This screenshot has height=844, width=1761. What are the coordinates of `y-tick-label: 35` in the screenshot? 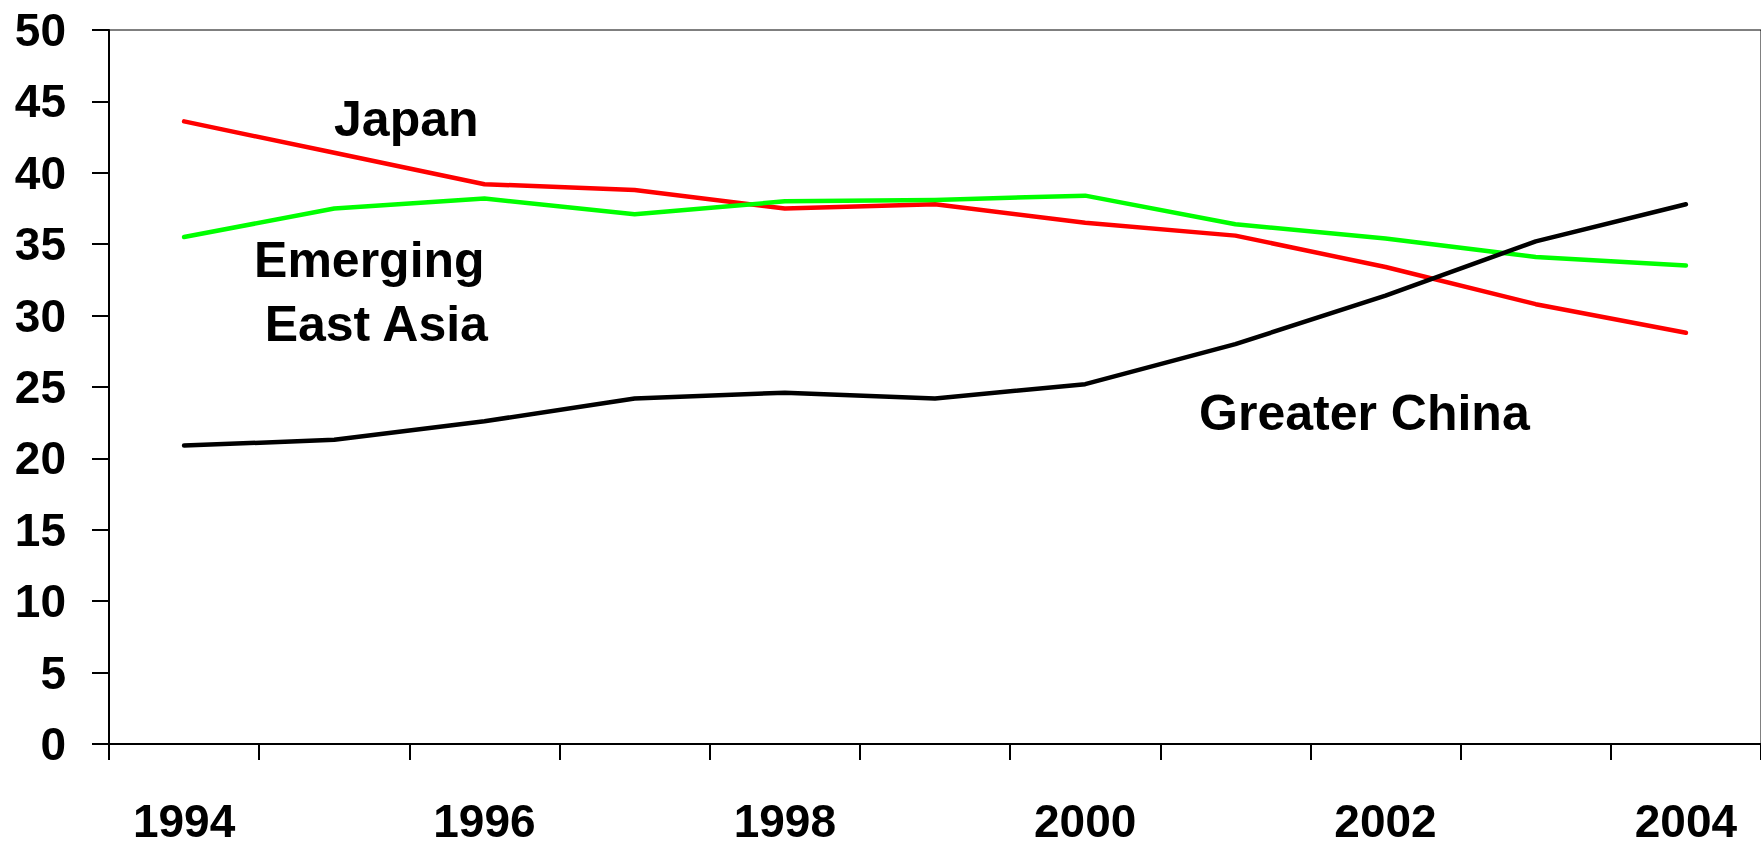 It's located at (40, 244).